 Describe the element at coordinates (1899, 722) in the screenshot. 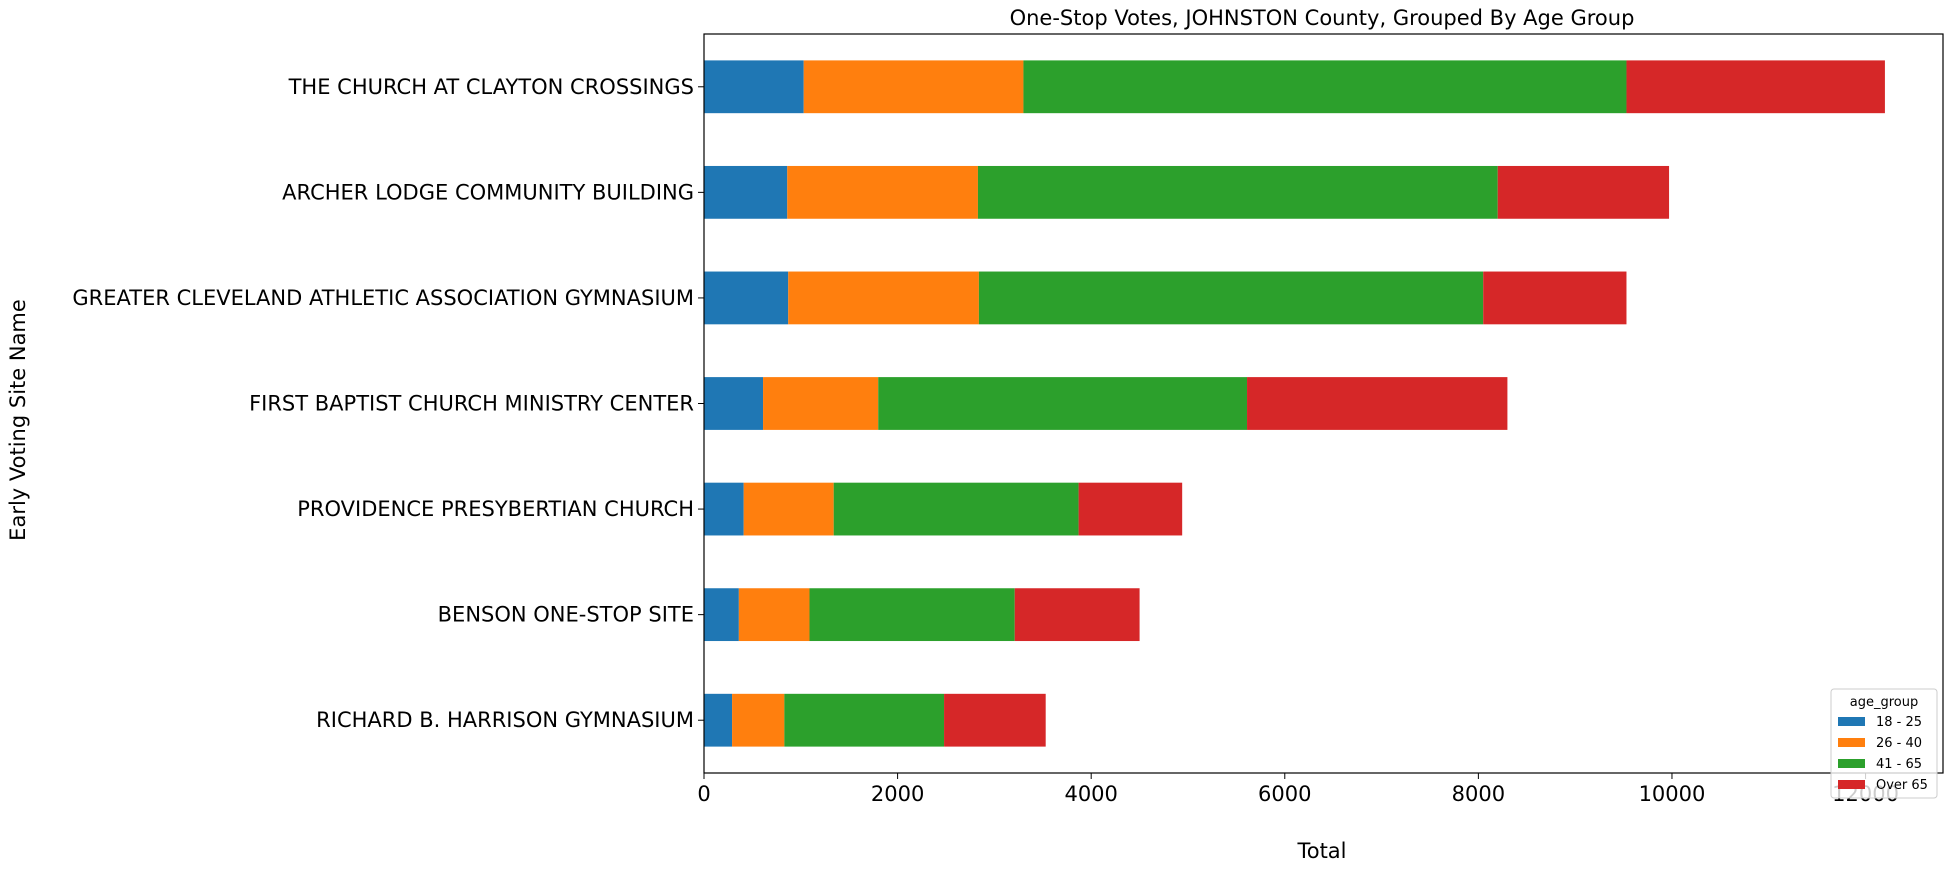

I see `legend-label: 18 - 25` at that location.